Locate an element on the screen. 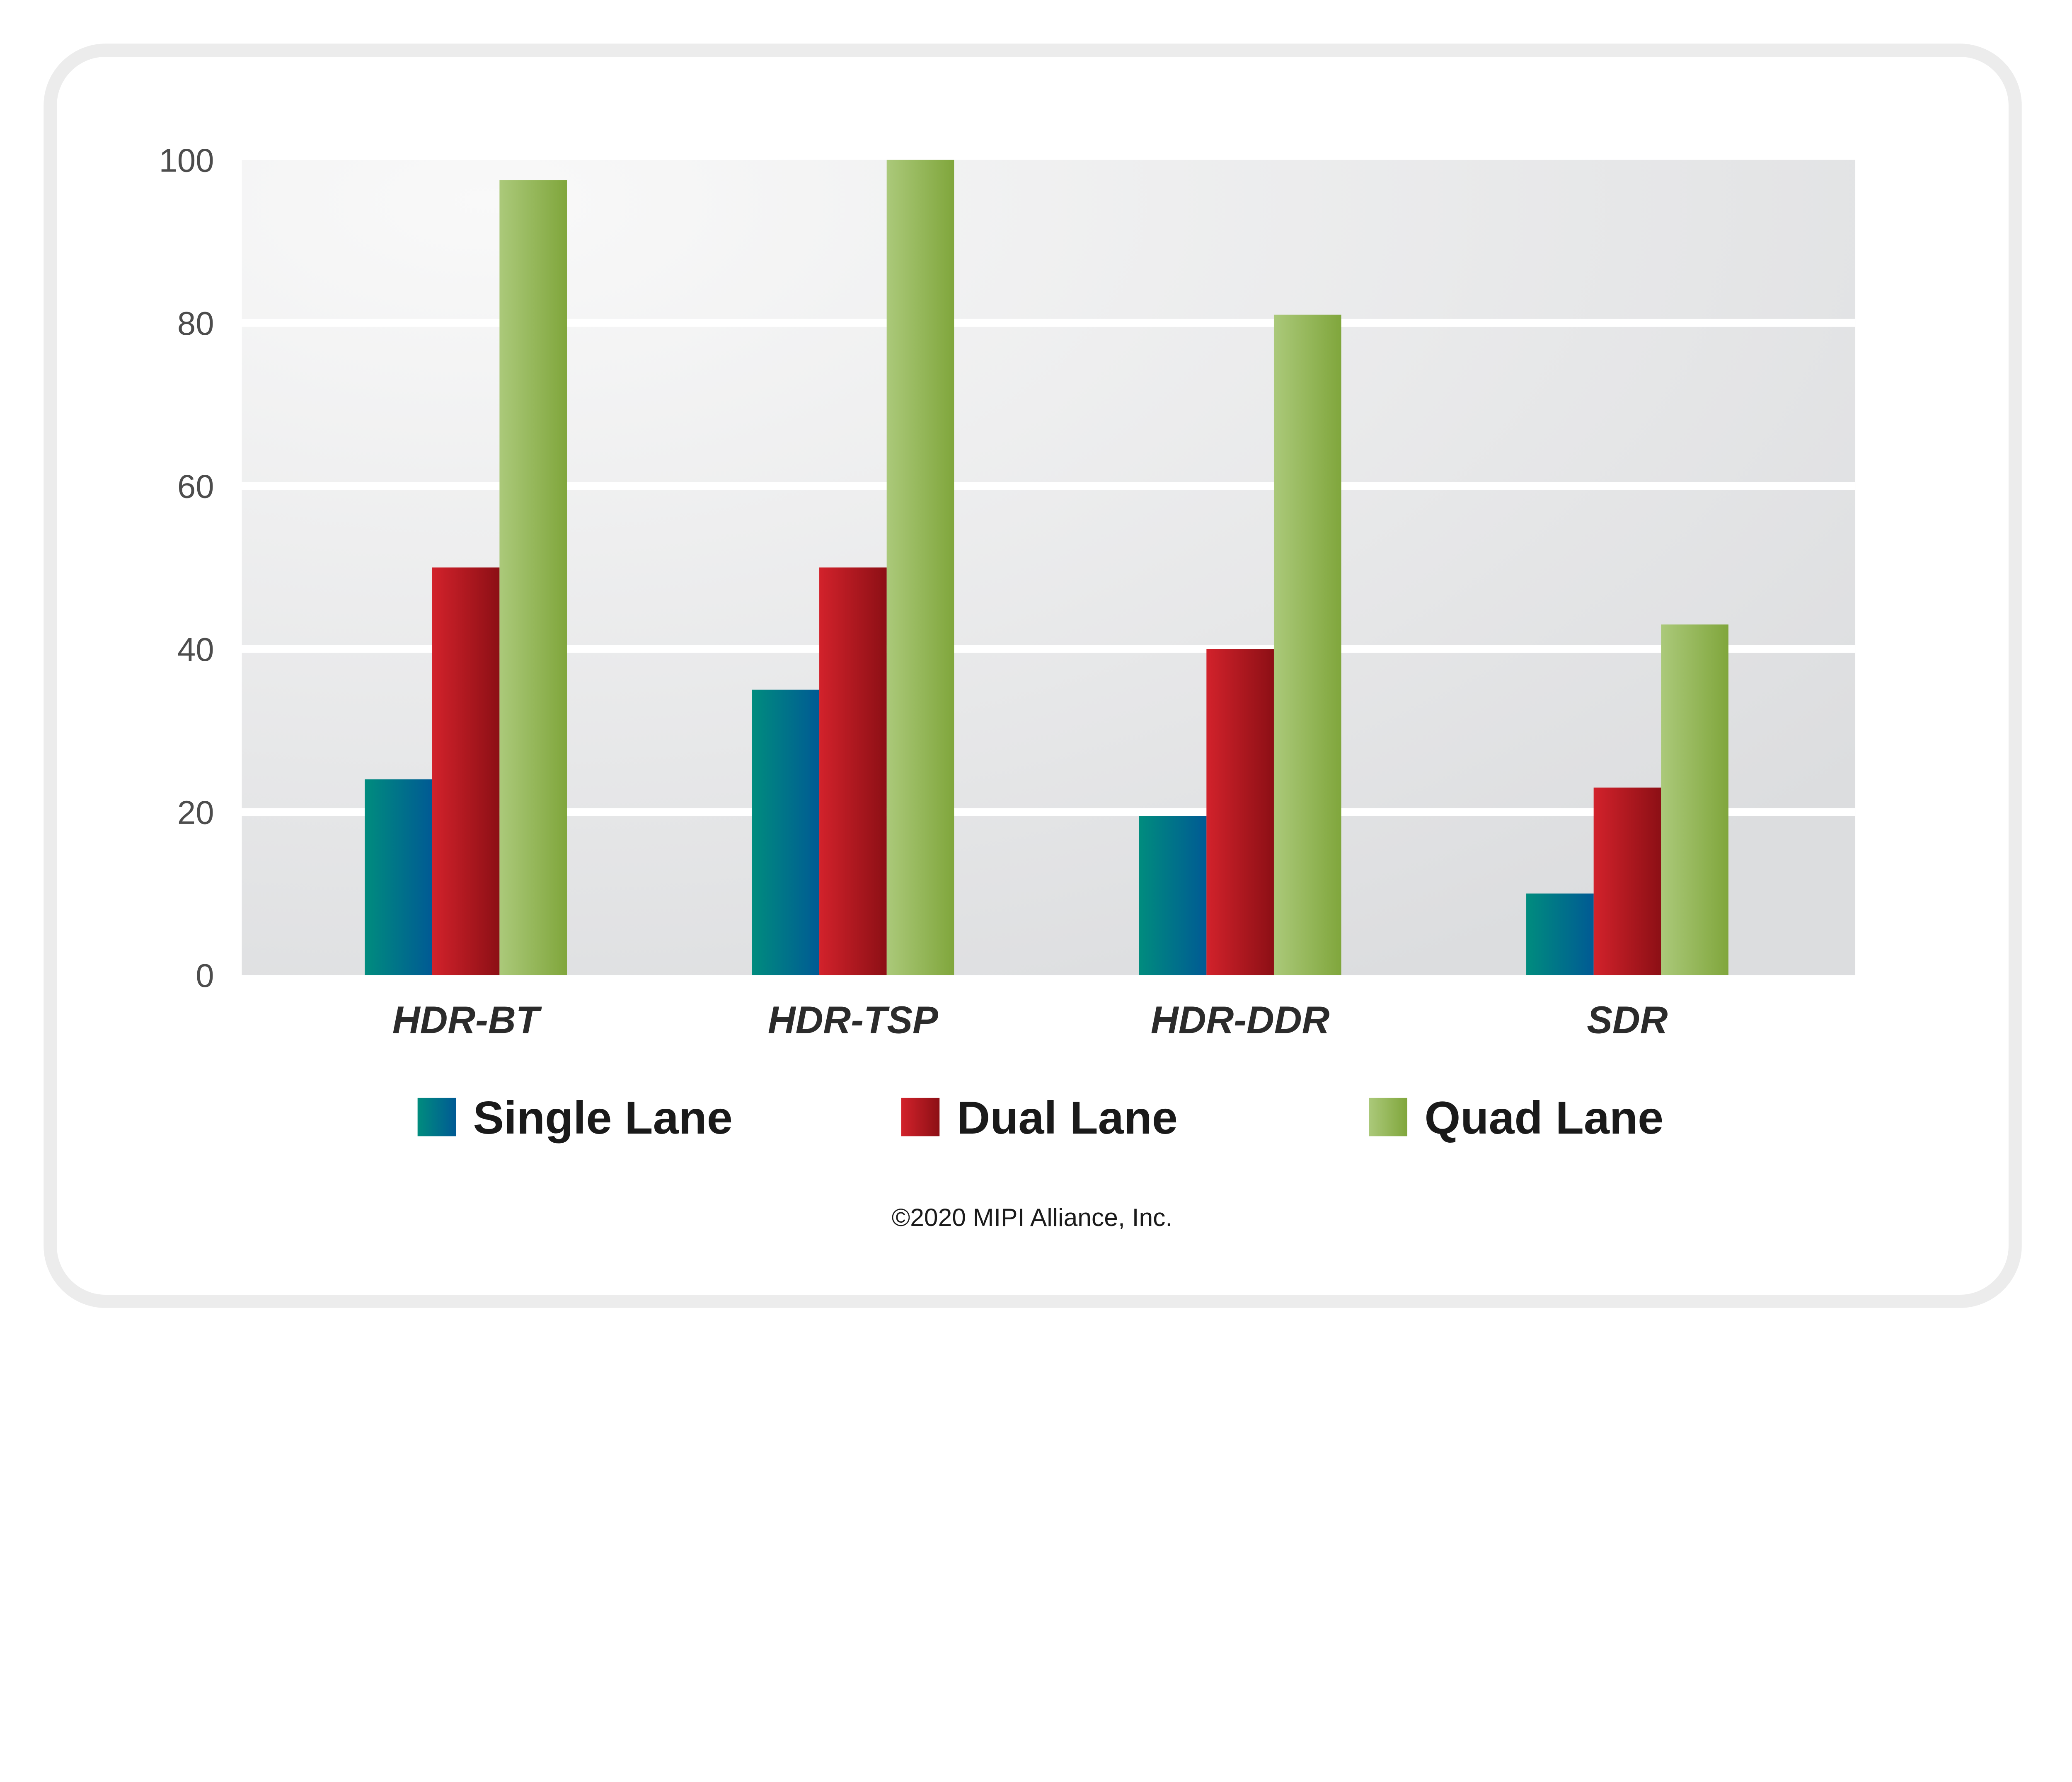  bar-quad-lane-hdr-ddr is located at coordinates (1307, 645).